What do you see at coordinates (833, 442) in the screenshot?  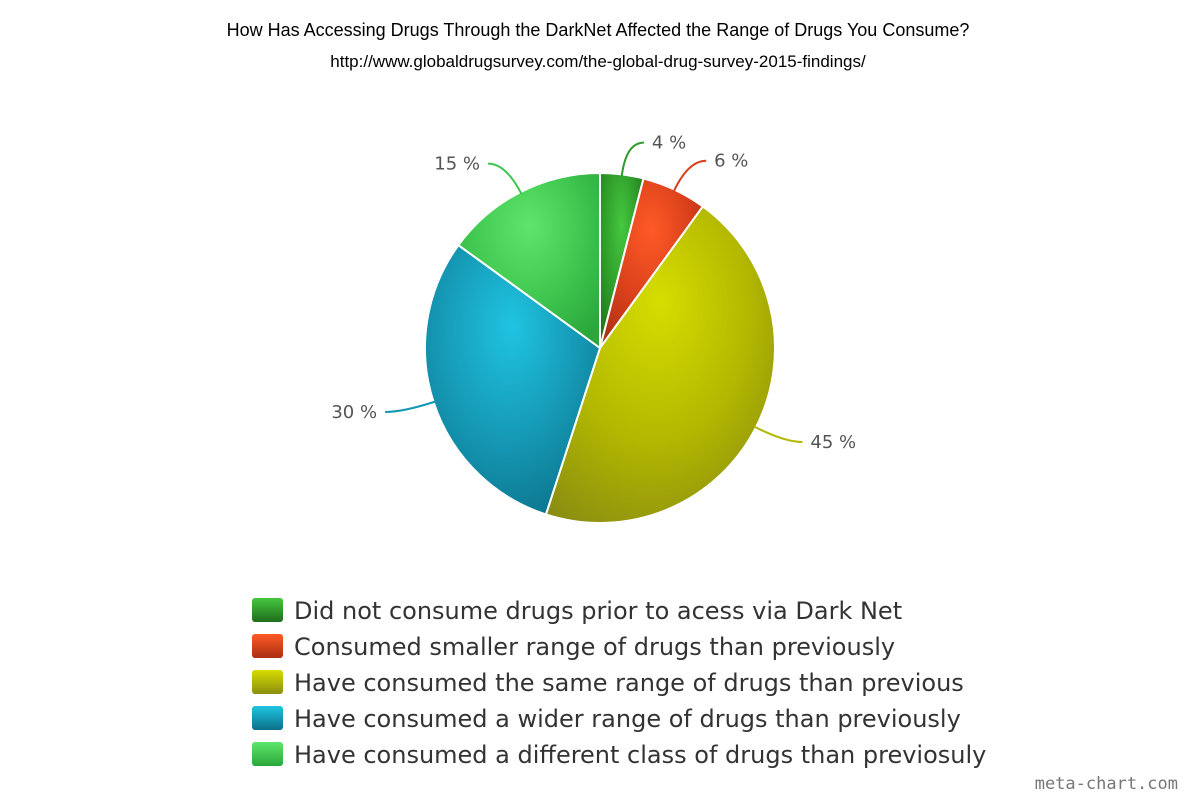 I see `data-label: 45 %` at bounding box center [833, 442].